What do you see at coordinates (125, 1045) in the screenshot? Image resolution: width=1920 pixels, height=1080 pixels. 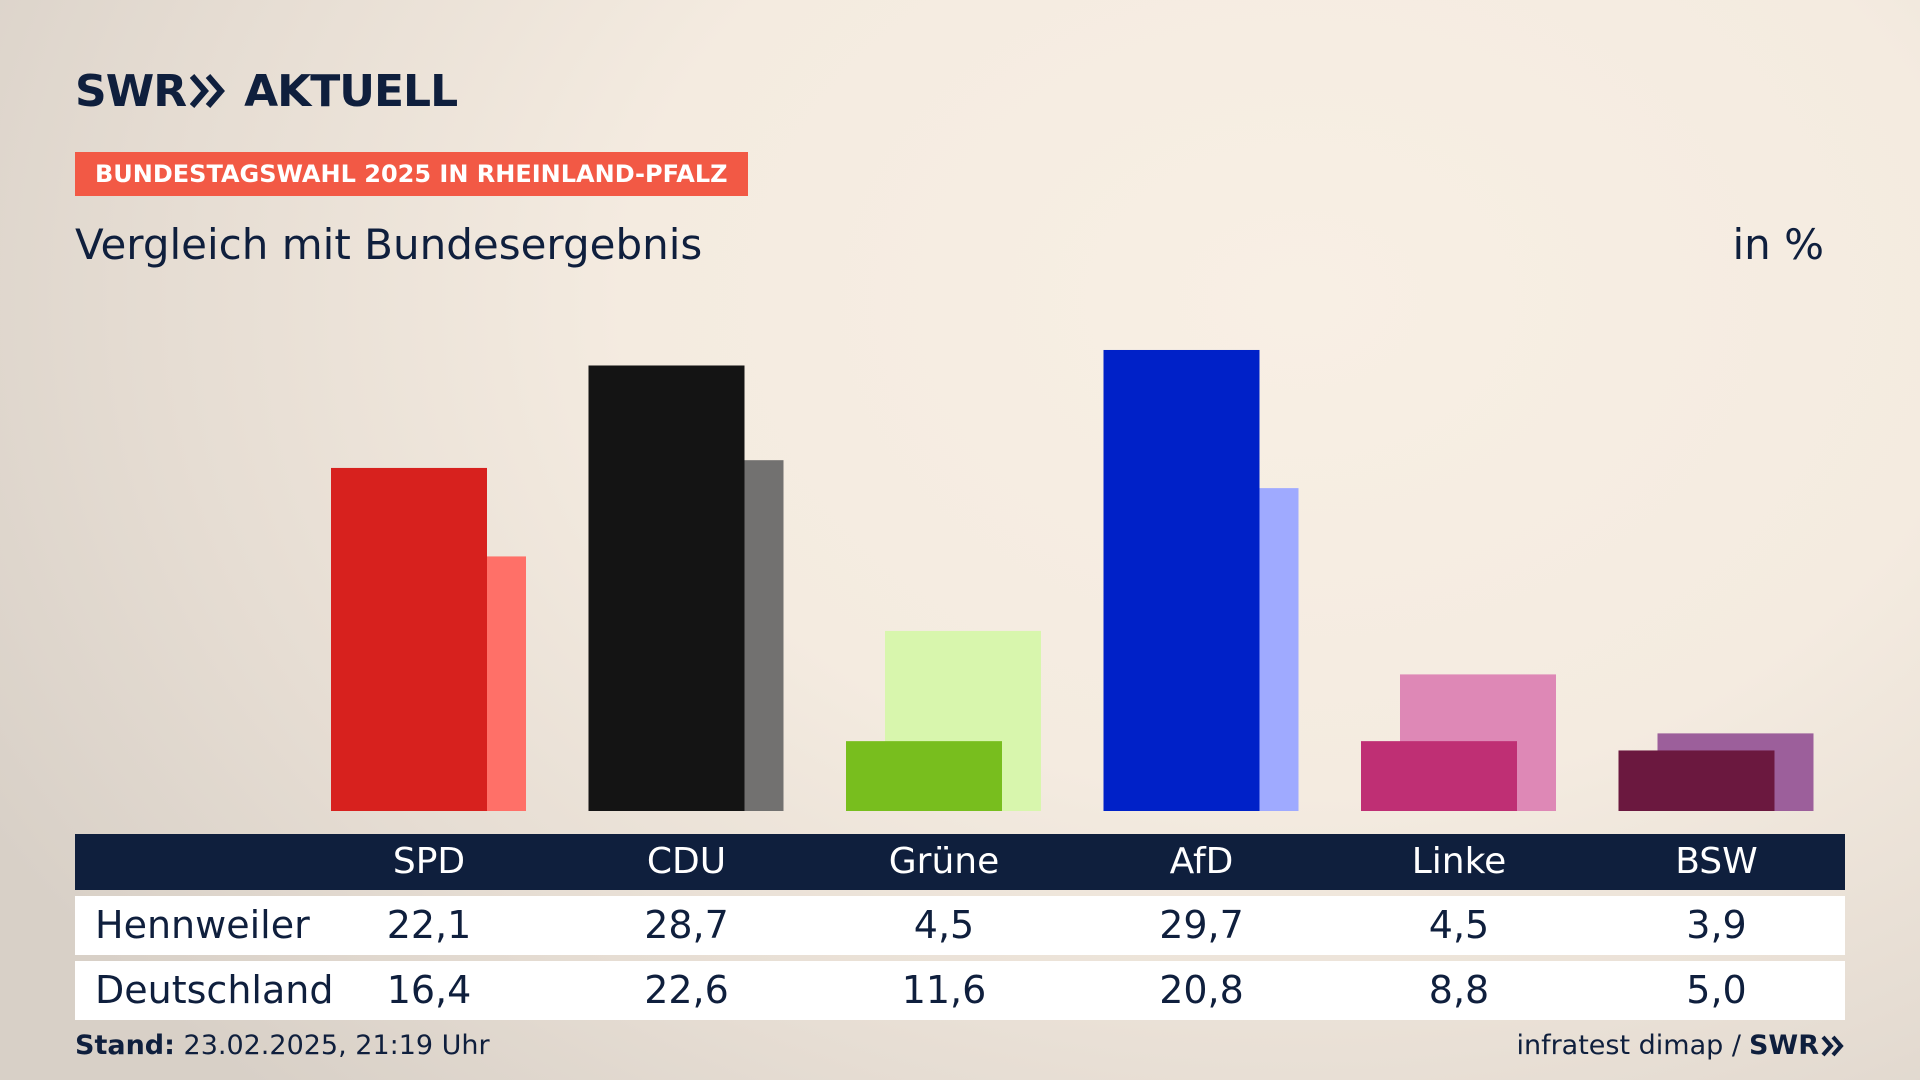 I see `stand-label: Stand:` at bounding box center [125, 1045].